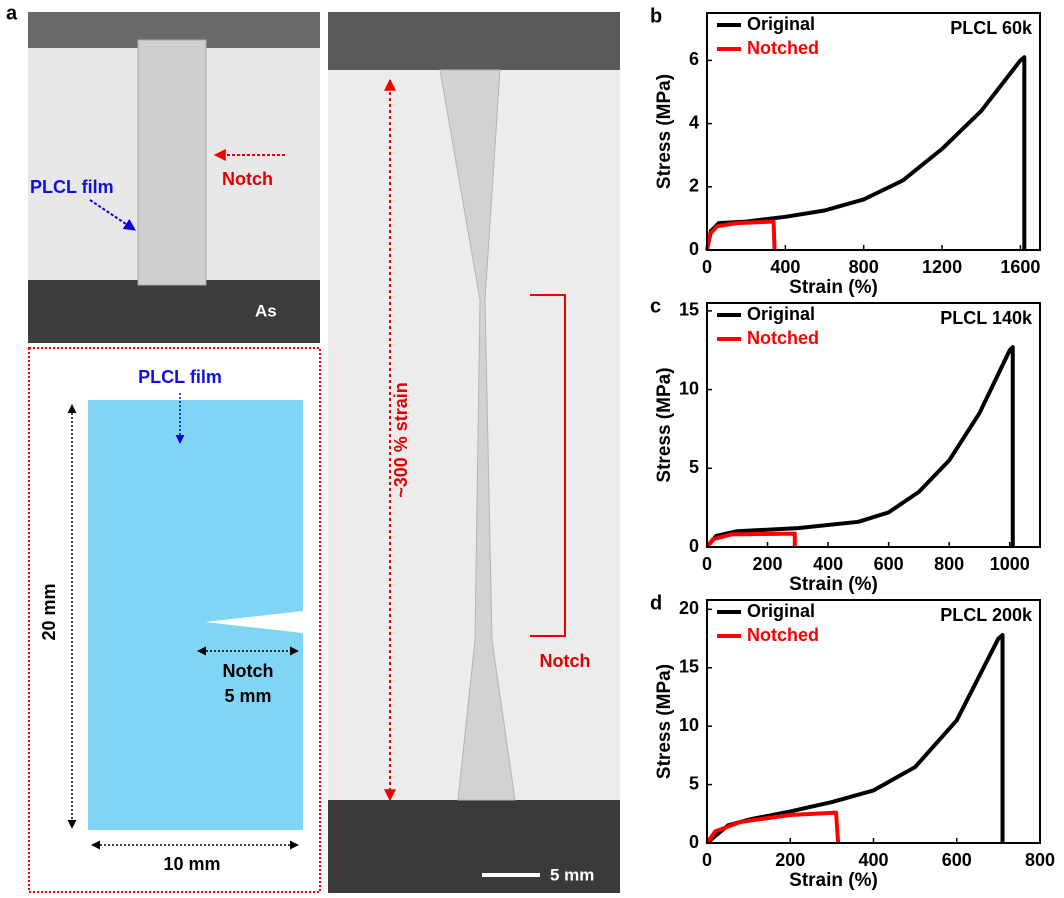 The image size is (1064, 898). Describe the element at coordinates (174, 177) in the screenshot. I see `photo-as: PLCL film Notch As` at that location.